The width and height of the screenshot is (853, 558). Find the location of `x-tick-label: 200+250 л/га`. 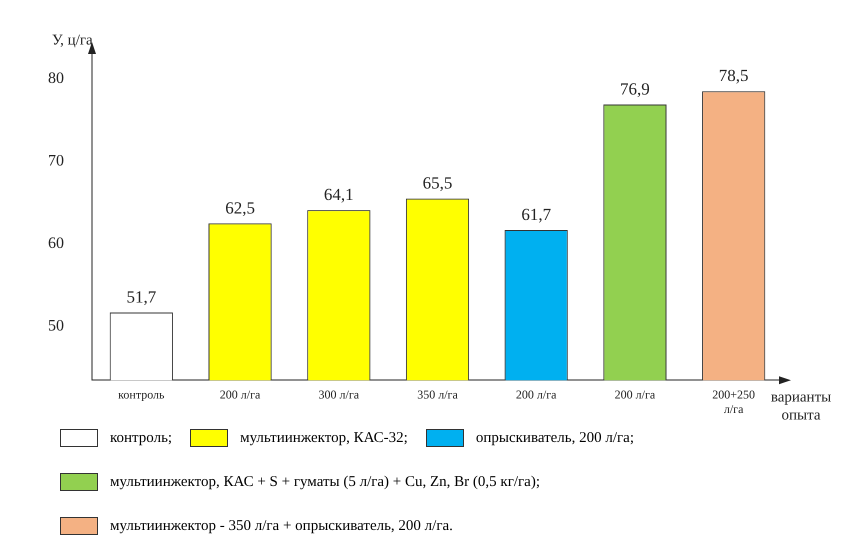

x-tick-label: 200+250 л/га is located at coordinates (734, 402).